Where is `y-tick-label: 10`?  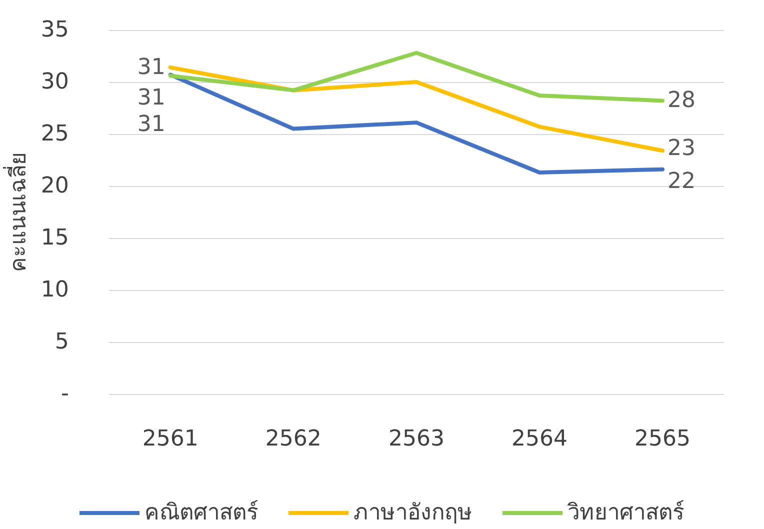
y-tick-label: 10 is located at coordinates (54, 290).